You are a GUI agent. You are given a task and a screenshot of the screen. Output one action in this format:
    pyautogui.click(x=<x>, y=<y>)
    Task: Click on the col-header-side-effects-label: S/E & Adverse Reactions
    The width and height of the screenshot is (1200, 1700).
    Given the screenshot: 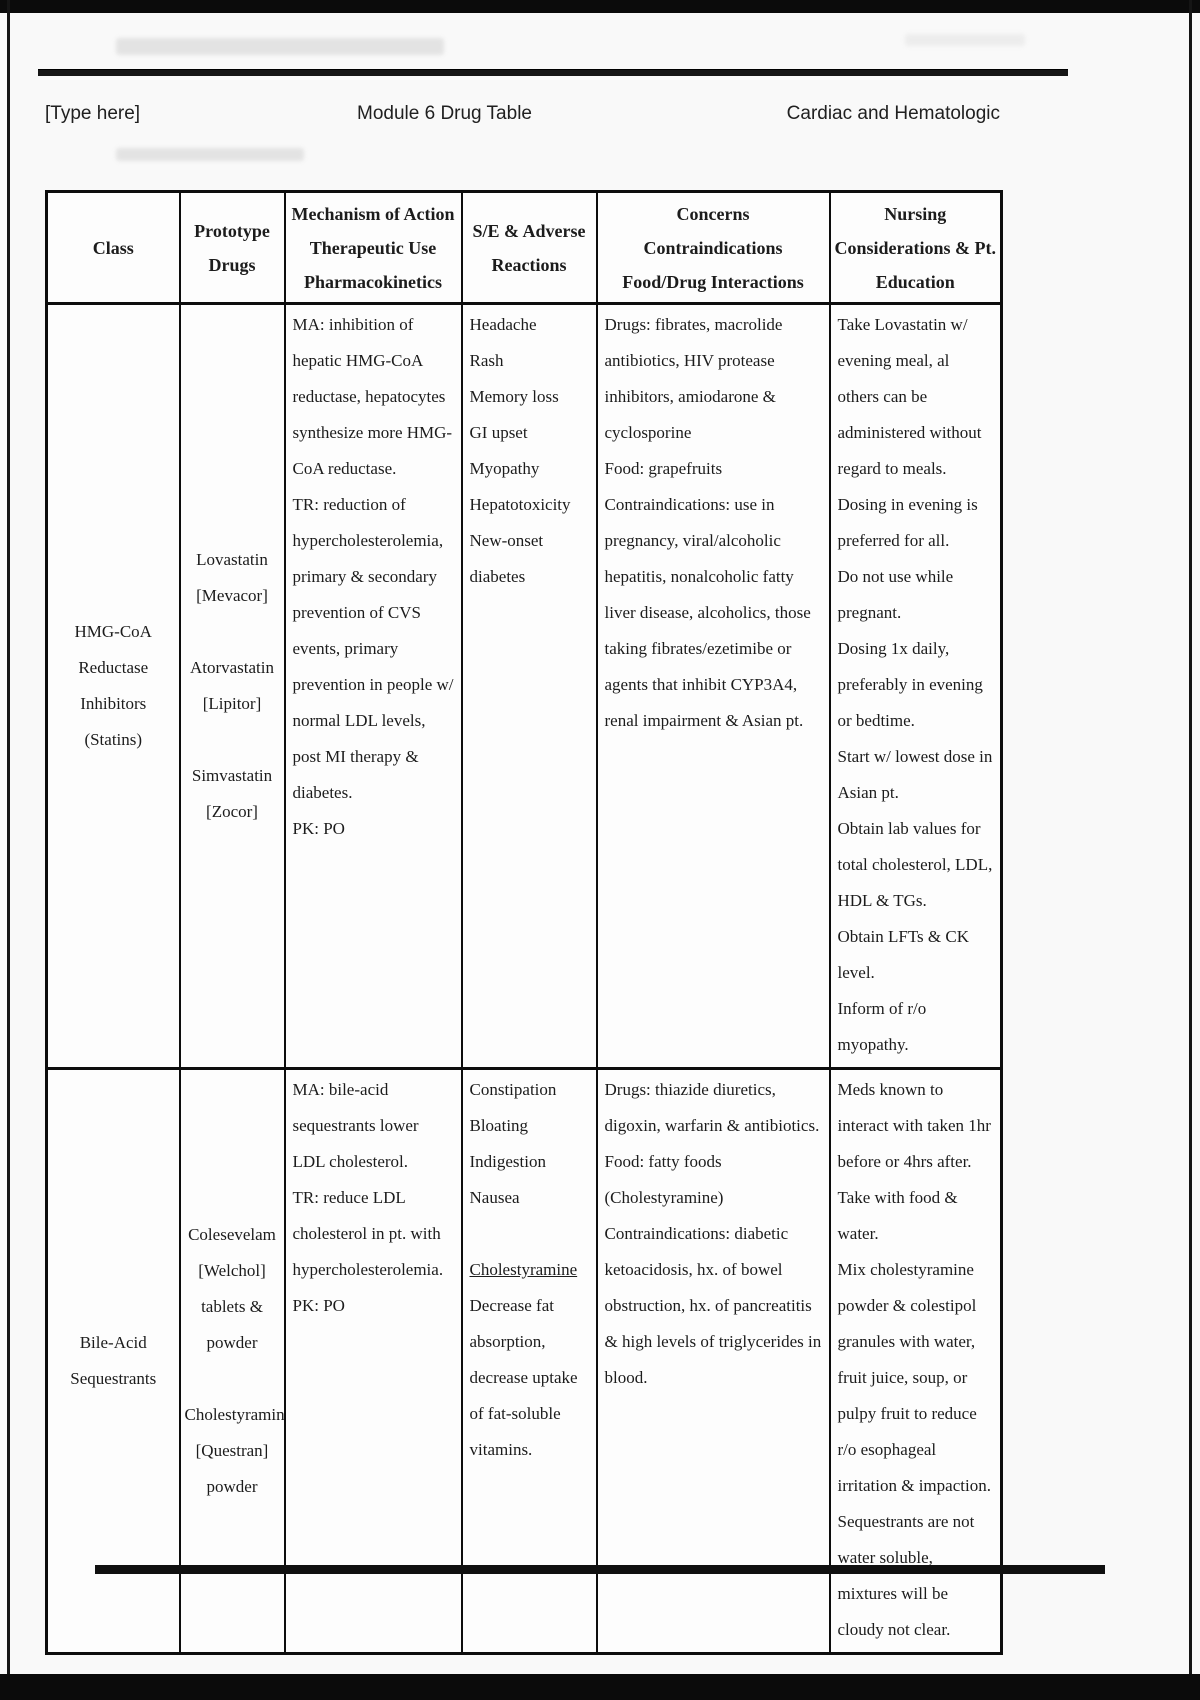 What is the action you would take?
    pyautogui.click(x=529, y=247)
    